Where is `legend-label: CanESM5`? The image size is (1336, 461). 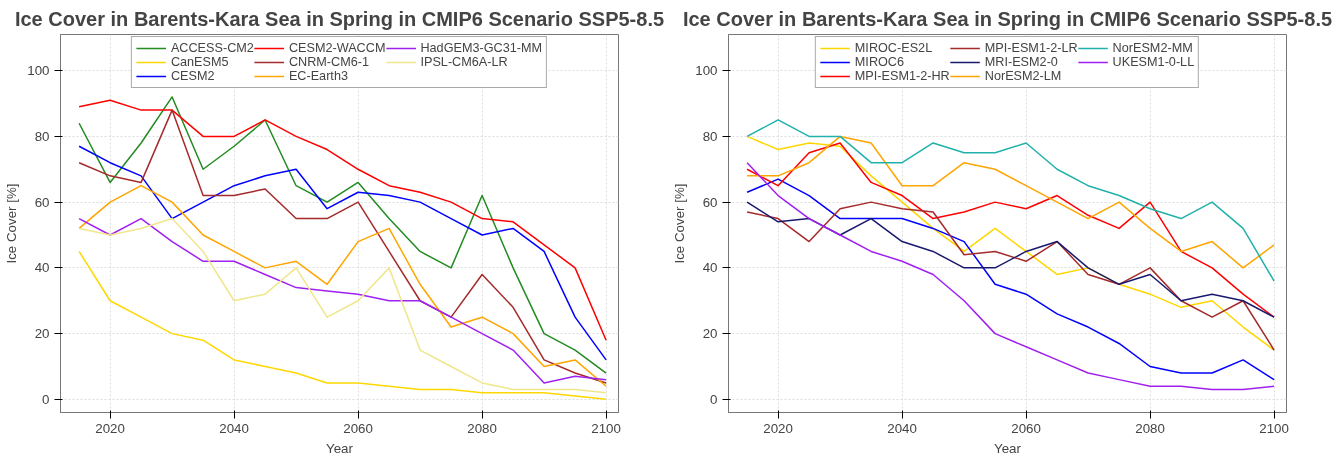 legend-label: CanESM5 is located at coordinates (199, 62).